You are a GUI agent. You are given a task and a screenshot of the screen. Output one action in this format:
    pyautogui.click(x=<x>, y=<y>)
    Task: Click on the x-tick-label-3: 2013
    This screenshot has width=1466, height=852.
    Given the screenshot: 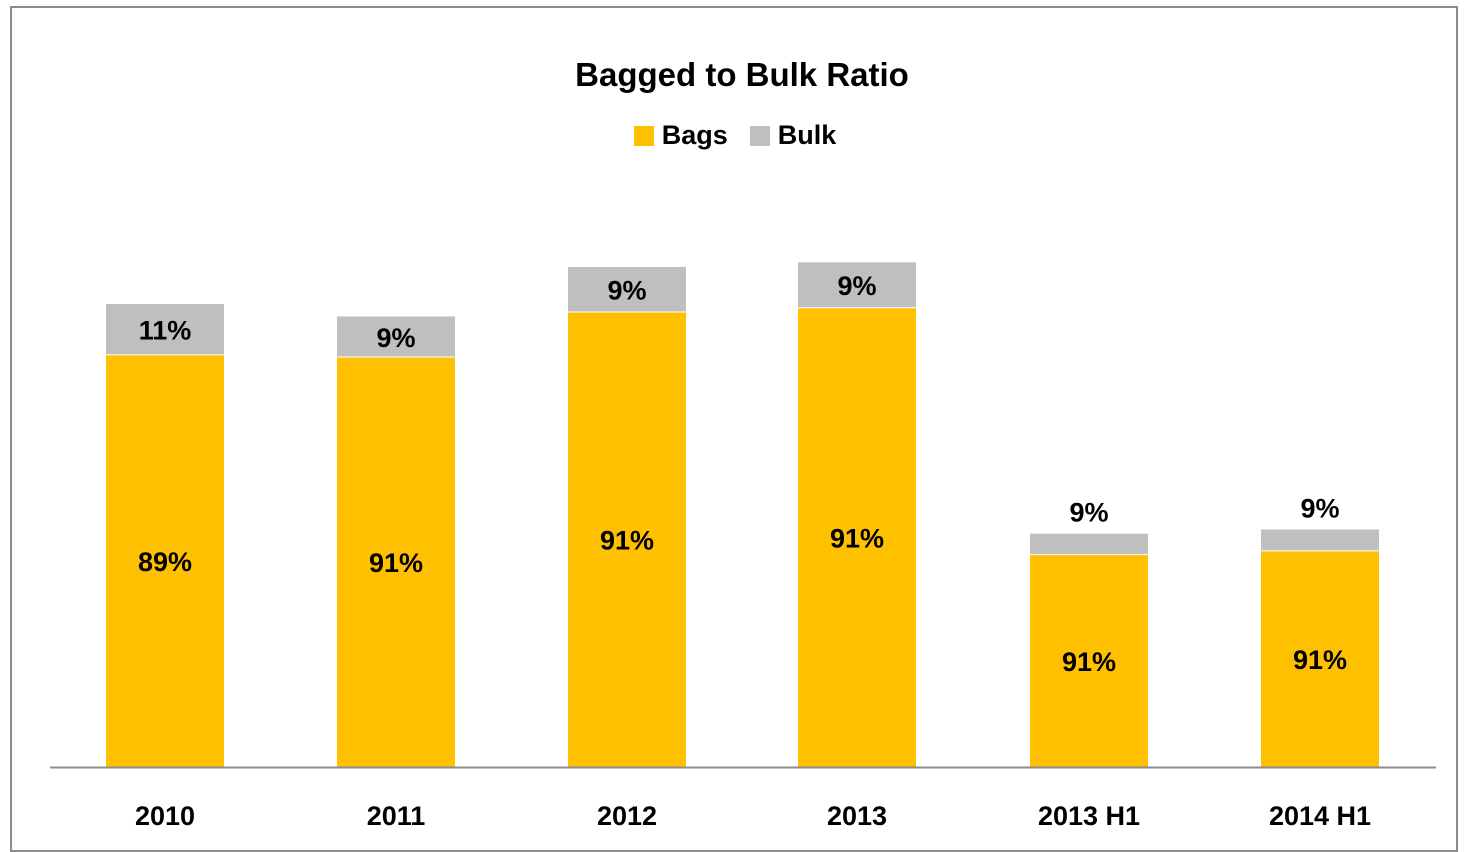 What is the action you would take?
    pyautogui.click(x=857, y=816)
    